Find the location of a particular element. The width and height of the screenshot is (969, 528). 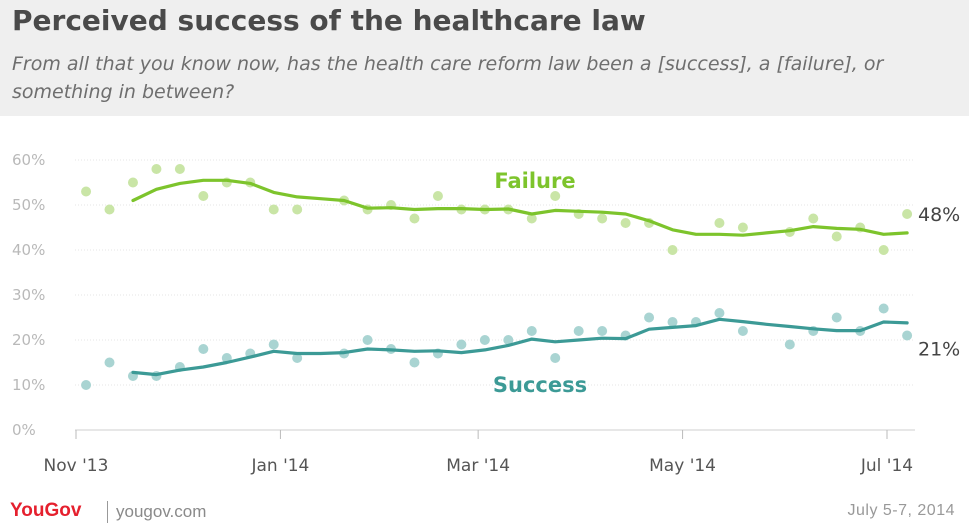

x-tick-label: Mar '14 is located at coordinates (478, 466).